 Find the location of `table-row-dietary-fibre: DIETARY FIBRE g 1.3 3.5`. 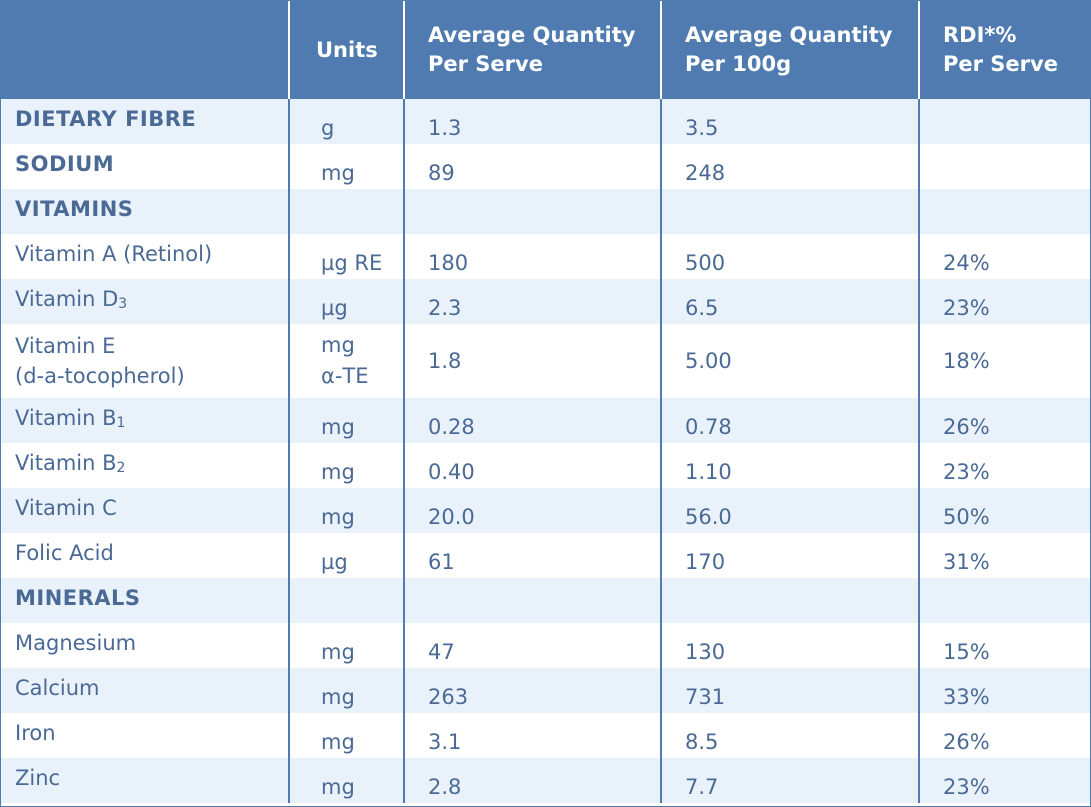

table-row-dietary-fibre: DIETARY FIBRE g 1.3 3.5 is located at coordinates (545, 121).